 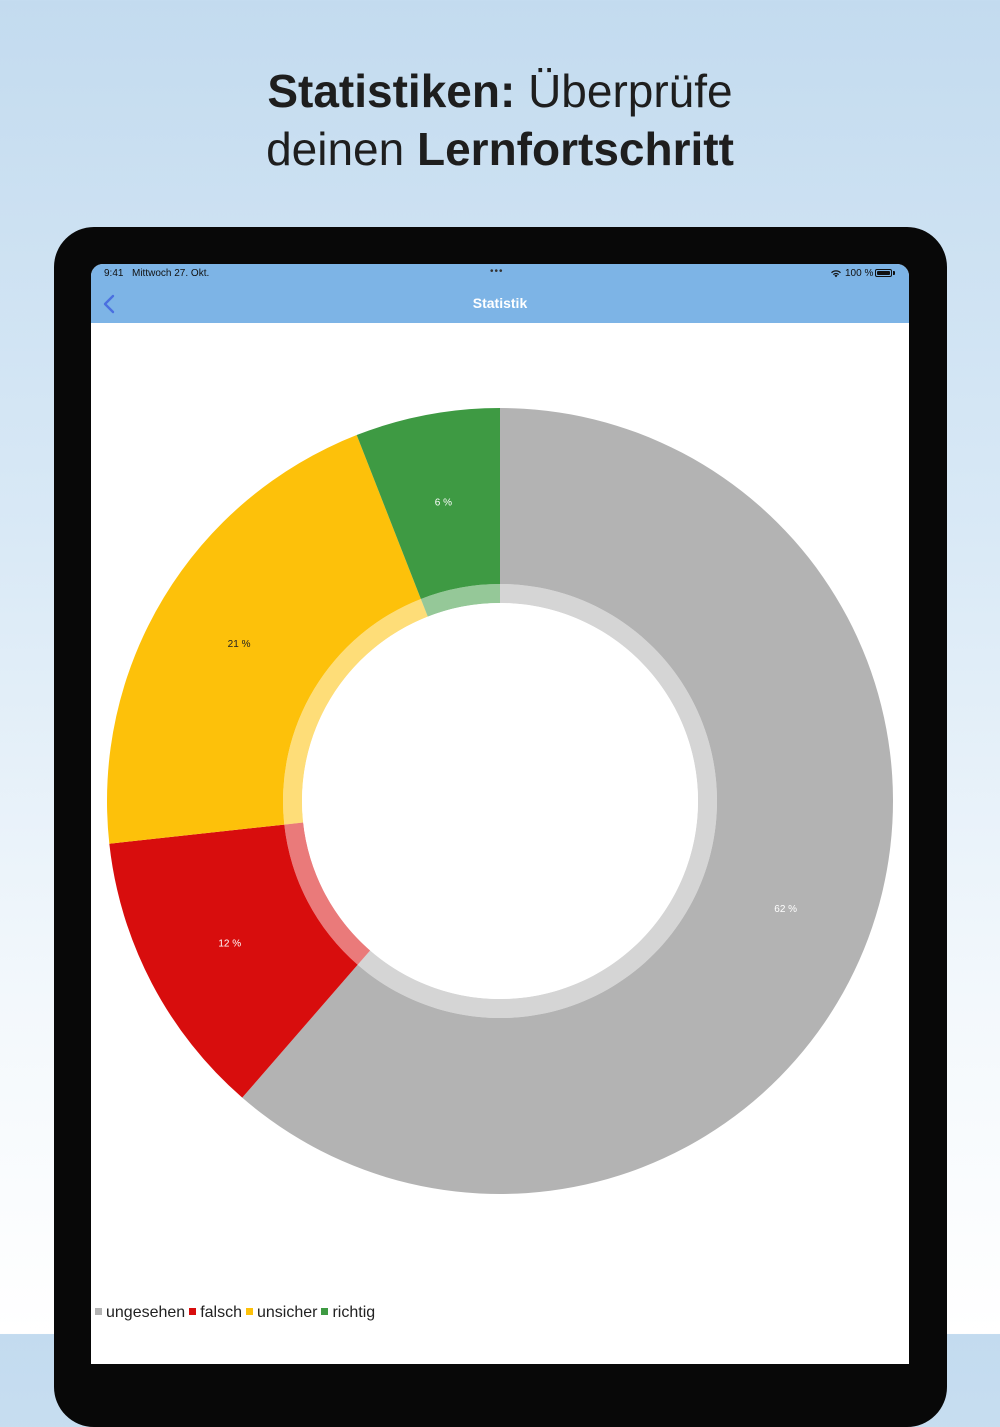 What do you see at coordinates (146, 1312) in the screenshot?
I see `legend-label: ungesehen` at bounding box center [146, 1312].